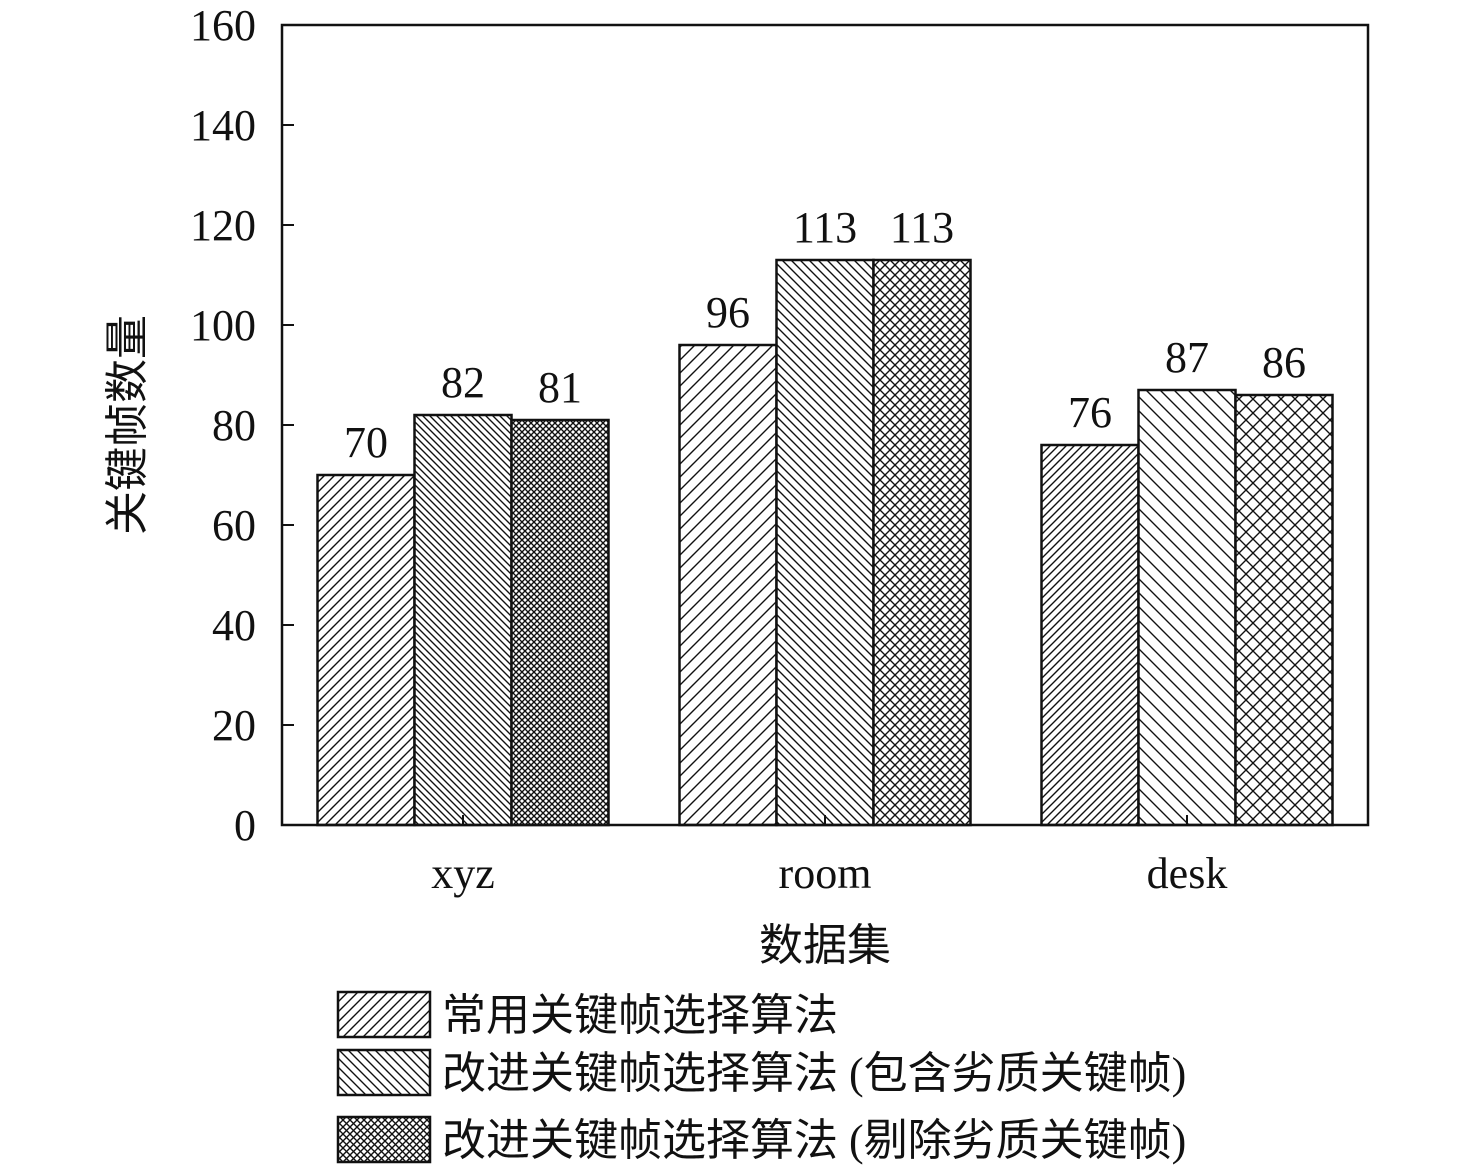 This screenshot has height=1171, width=1476. Describe the element at coordinates (728, 312) in the screenshot. I see `data-label: 96` at that location.